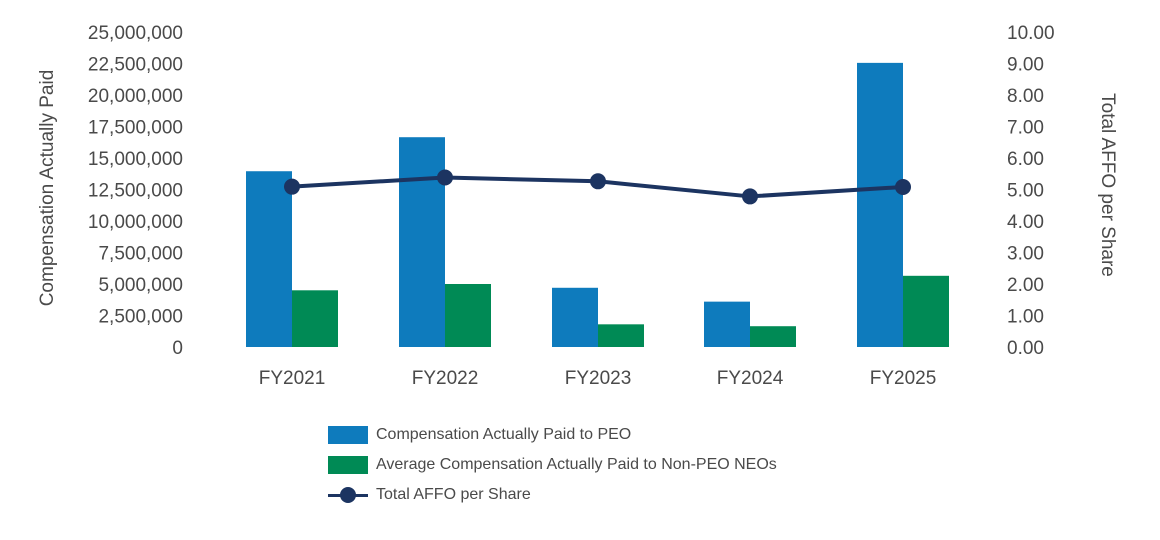 The image size is (1160, 540). I want to click on category-label: FY2023, so click(598, 378).